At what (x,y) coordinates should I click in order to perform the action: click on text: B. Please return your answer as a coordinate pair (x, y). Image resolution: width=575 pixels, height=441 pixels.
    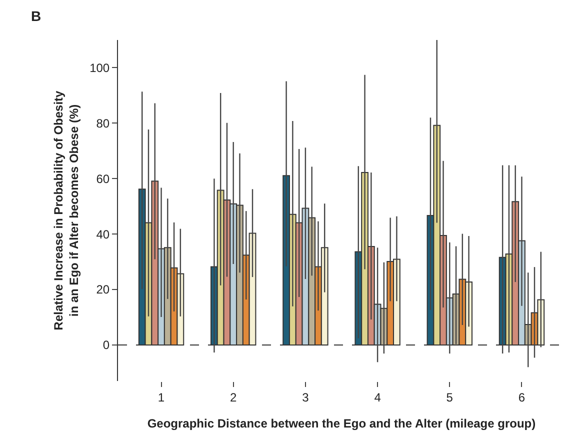
    Looking at the image, I should click on (36, 16).